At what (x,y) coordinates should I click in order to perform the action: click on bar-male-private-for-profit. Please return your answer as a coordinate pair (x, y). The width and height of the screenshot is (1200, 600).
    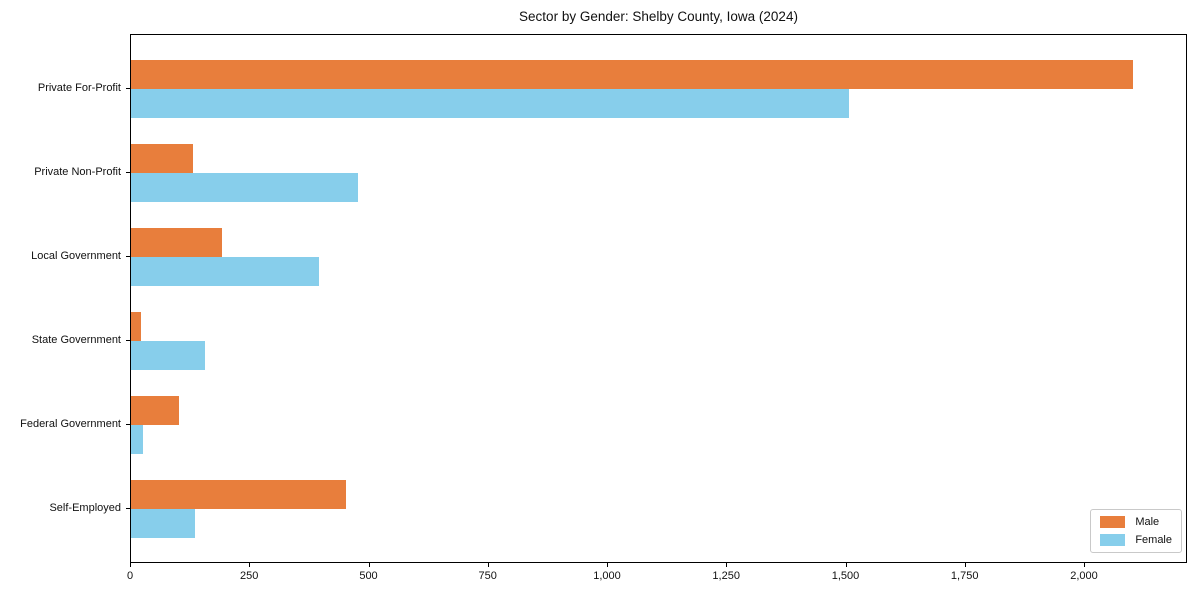
    Looking at the image, I should click on (632, 74).